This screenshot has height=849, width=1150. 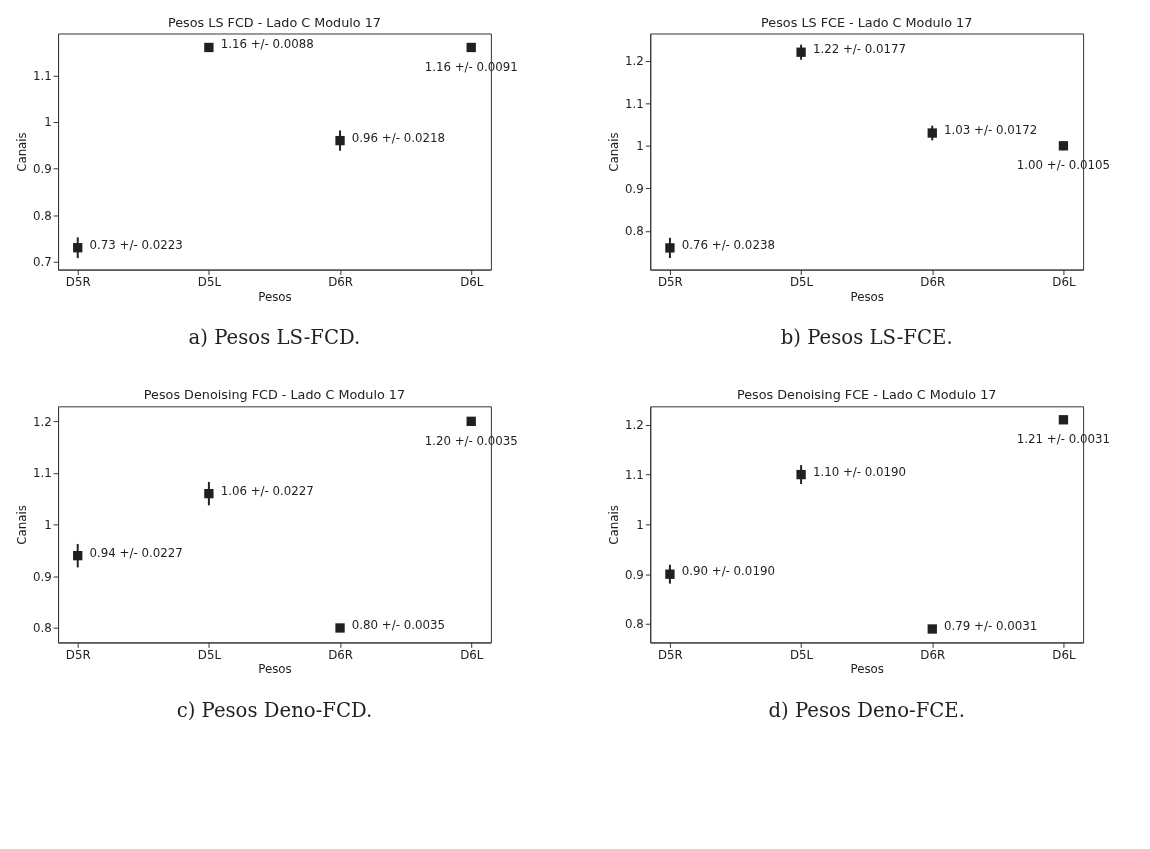 I want to click on data-label: 1.06 +/- 0.0227, so click(x=267, y=490).